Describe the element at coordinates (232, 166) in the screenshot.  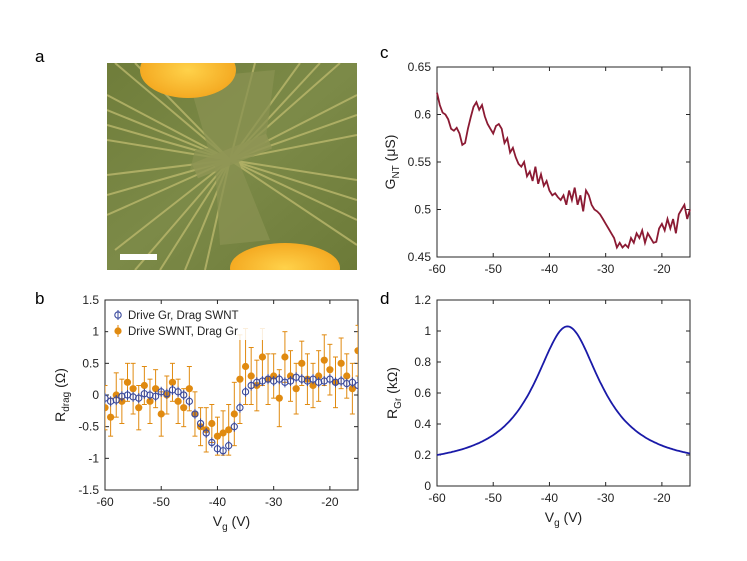
I see `optical-micrograph` at that location.